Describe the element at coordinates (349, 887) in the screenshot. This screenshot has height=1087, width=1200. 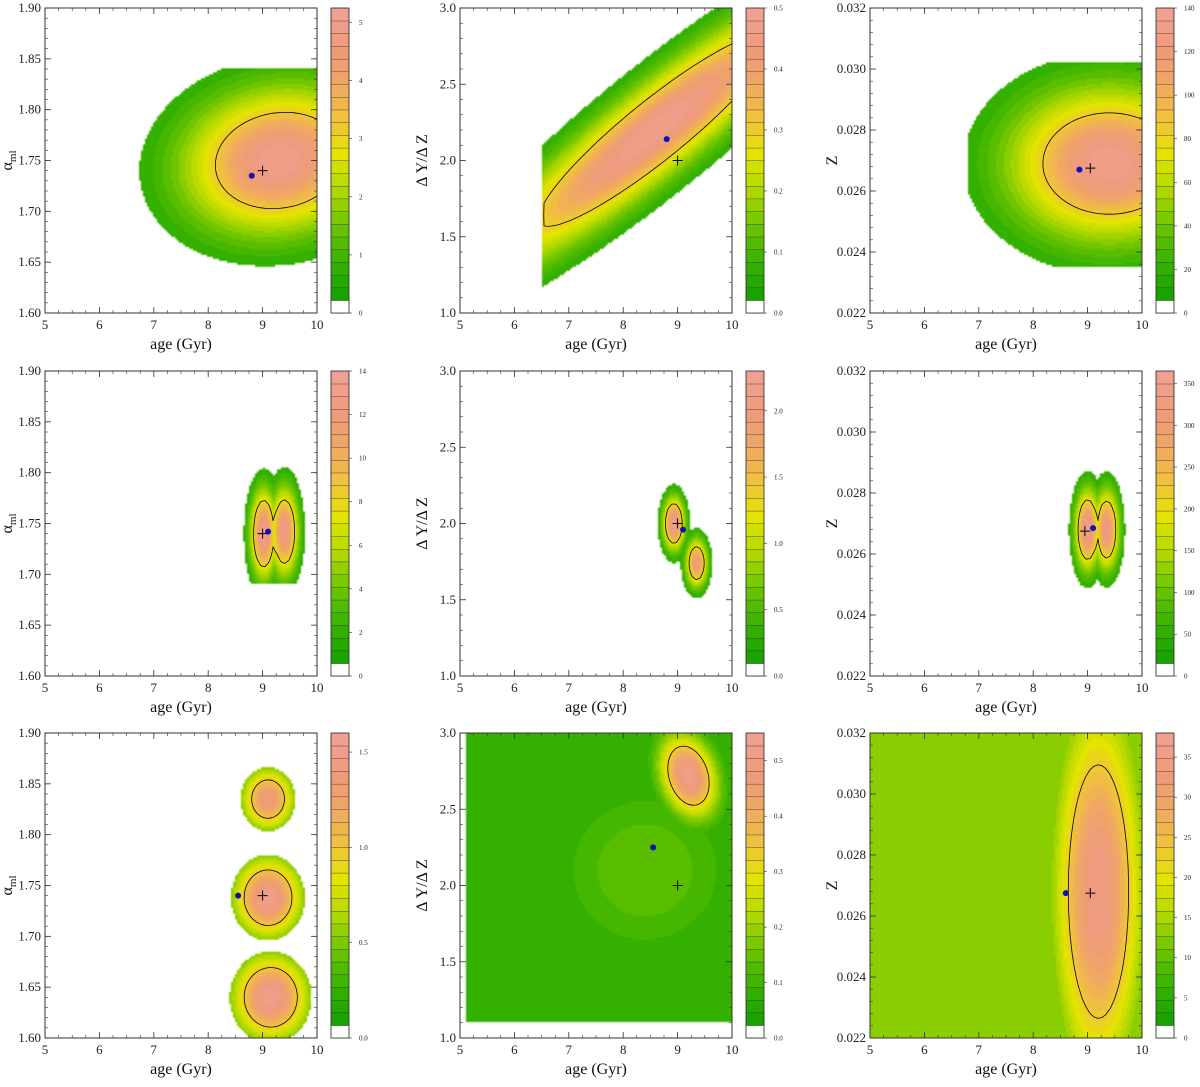
I see `colorbar: 0.0 0.5 1.0 1.5` at that location.